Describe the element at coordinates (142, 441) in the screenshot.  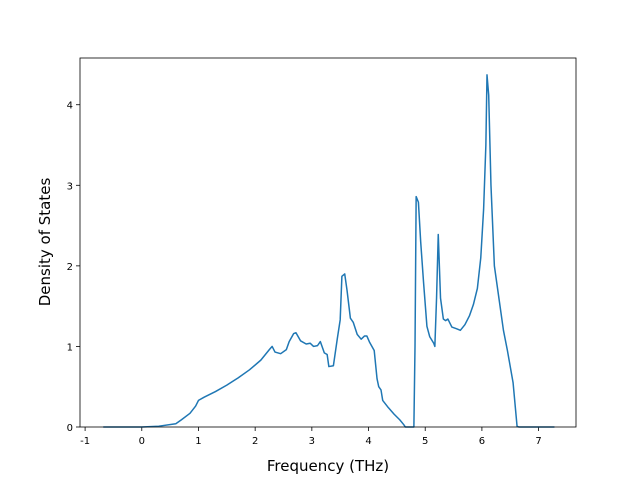
I see `x-tick-label: 0` at that location.